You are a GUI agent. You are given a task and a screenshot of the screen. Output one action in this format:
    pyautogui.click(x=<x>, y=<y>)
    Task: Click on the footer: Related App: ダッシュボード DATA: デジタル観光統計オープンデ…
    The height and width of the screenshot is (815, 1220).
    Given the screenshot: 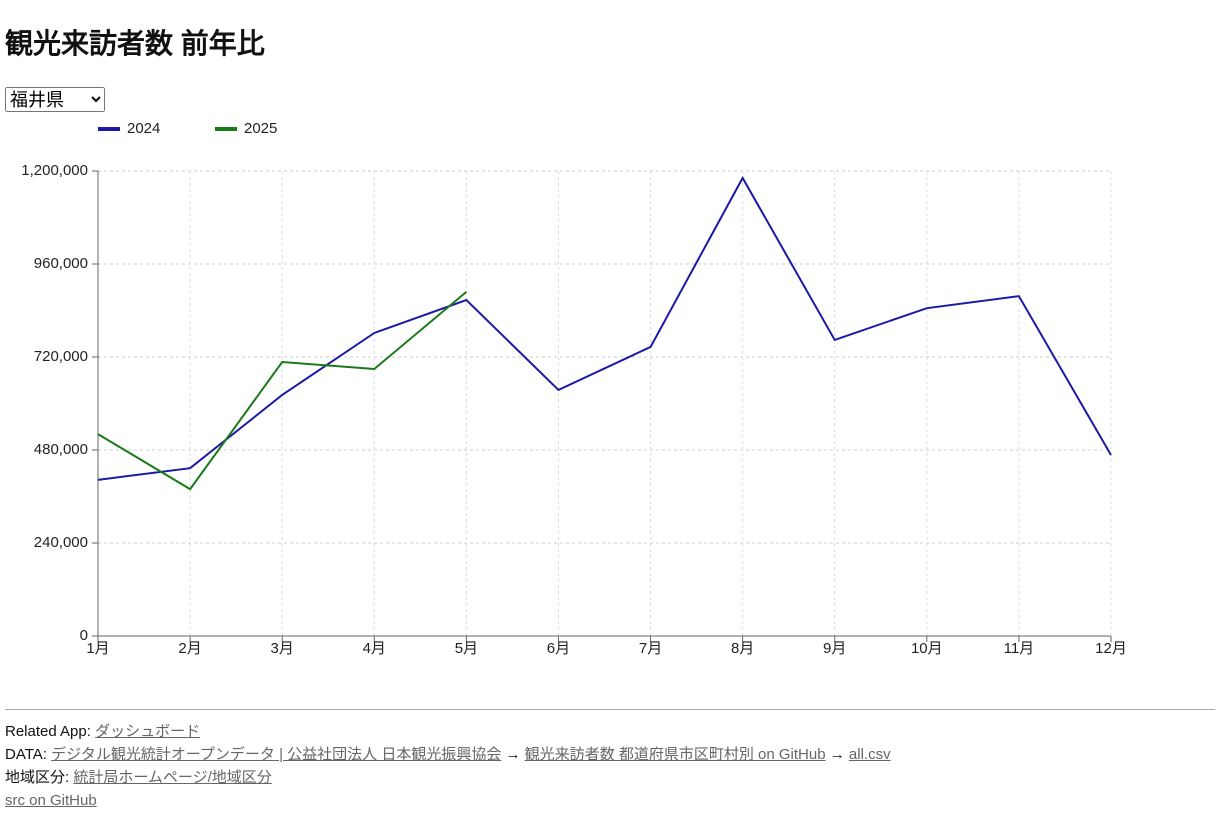 What is the action you would take?
    pyautogui.click(x=610, y=760)
    